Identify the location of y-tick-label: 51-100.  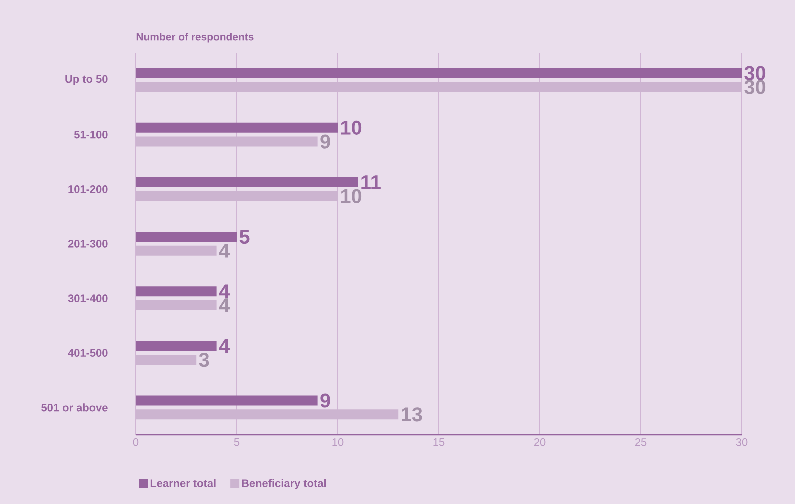
(91, 134).